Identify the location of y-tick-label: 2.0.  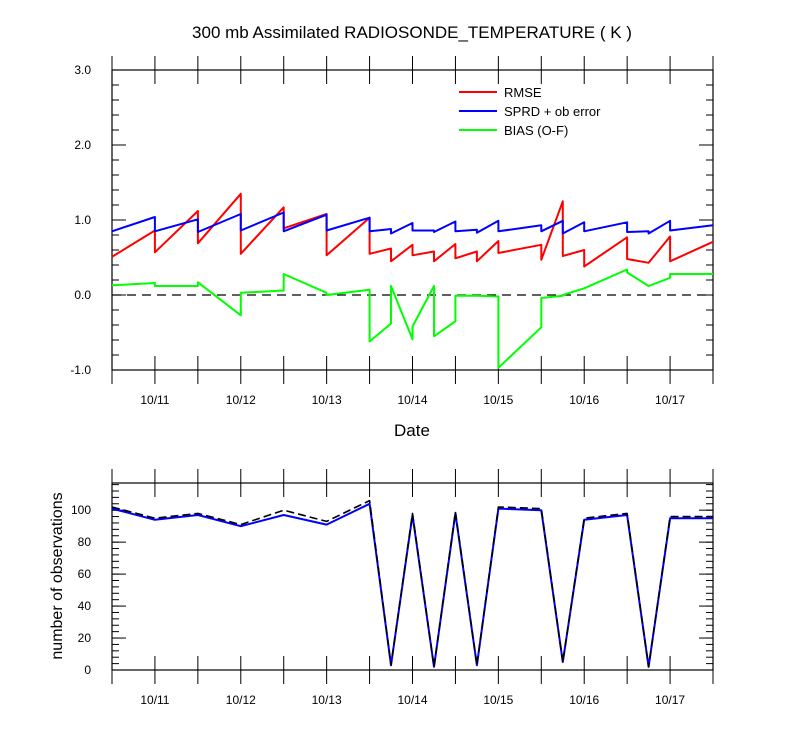
(82, 145).